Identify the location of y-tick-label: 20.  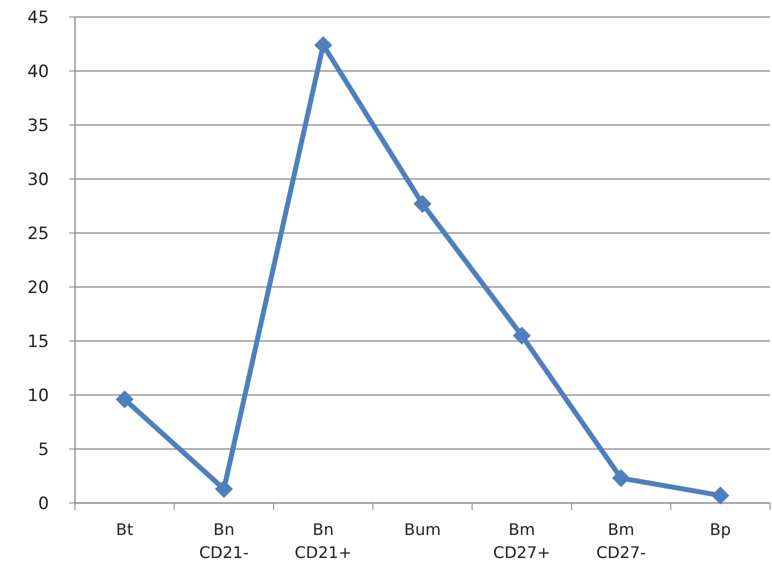
(38, 288).